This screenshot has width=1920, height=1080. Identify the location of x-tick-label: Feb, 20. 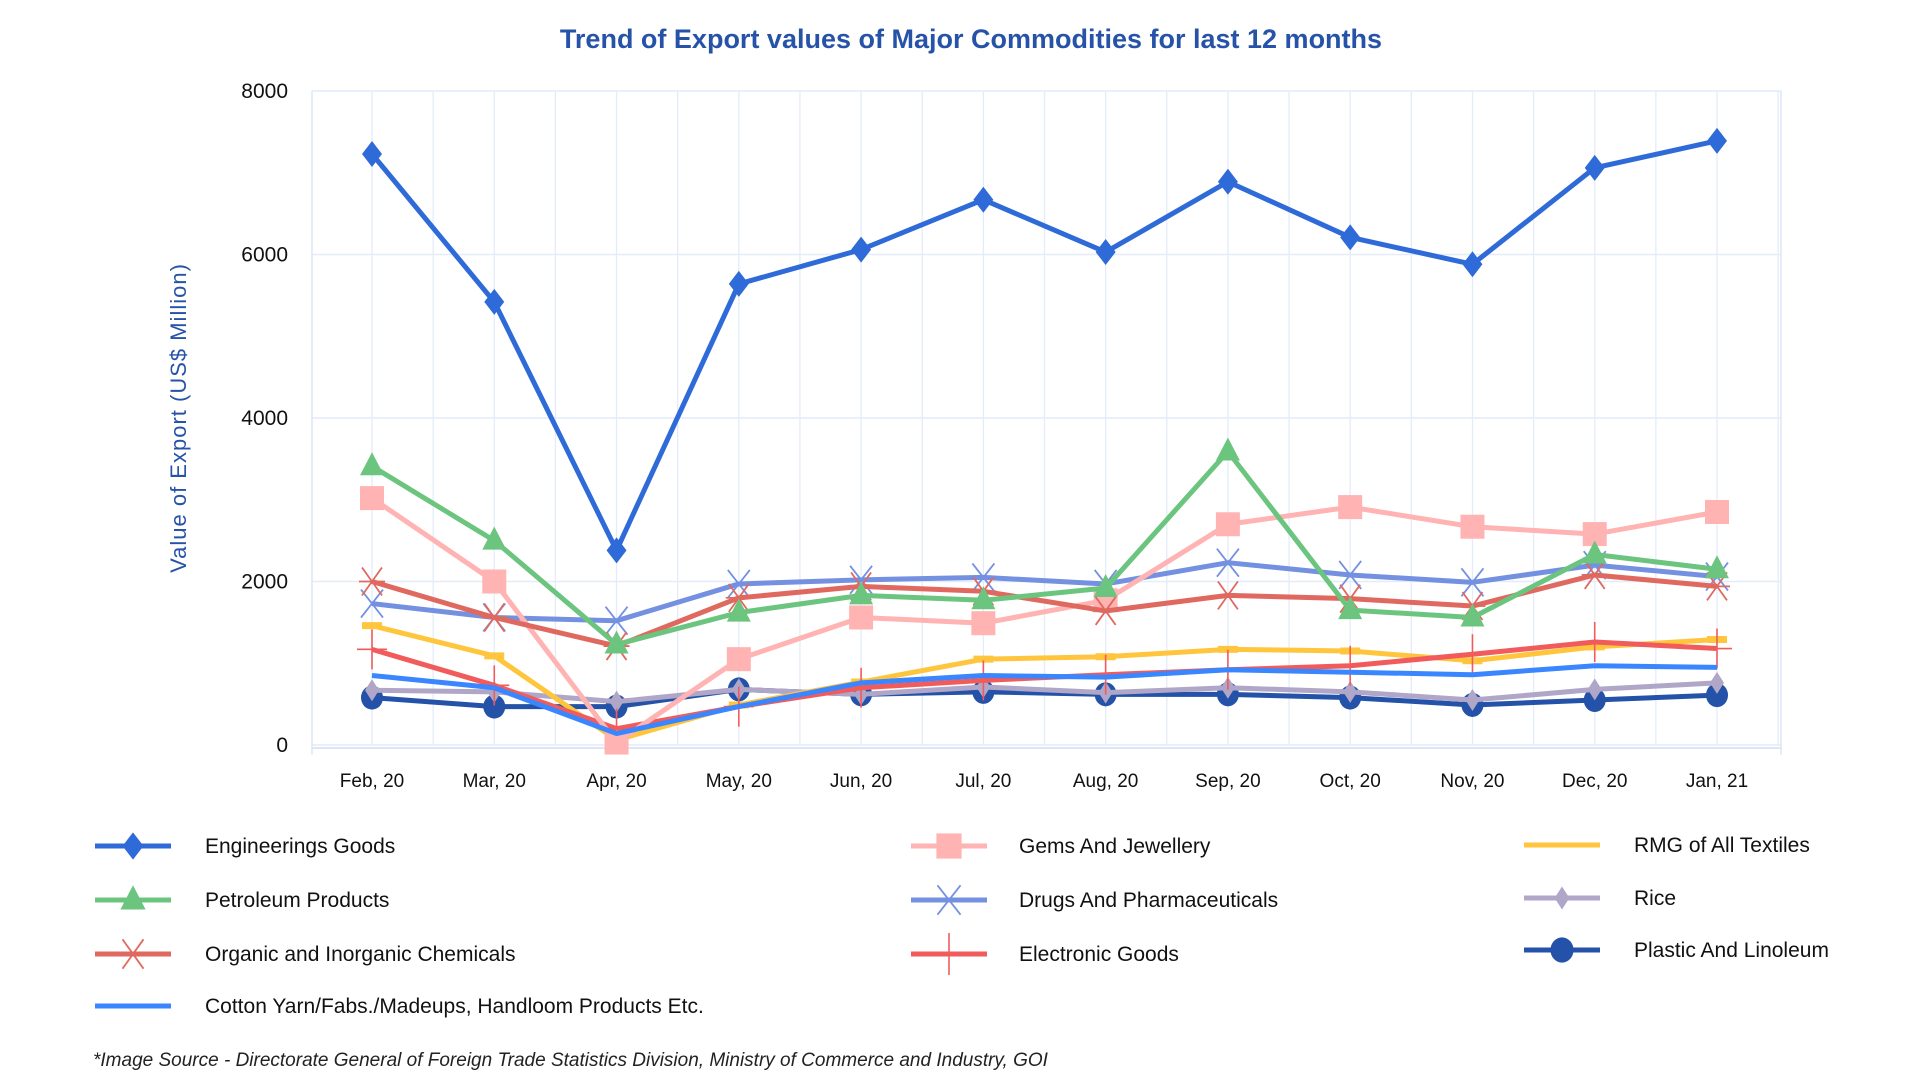
(372, 781).